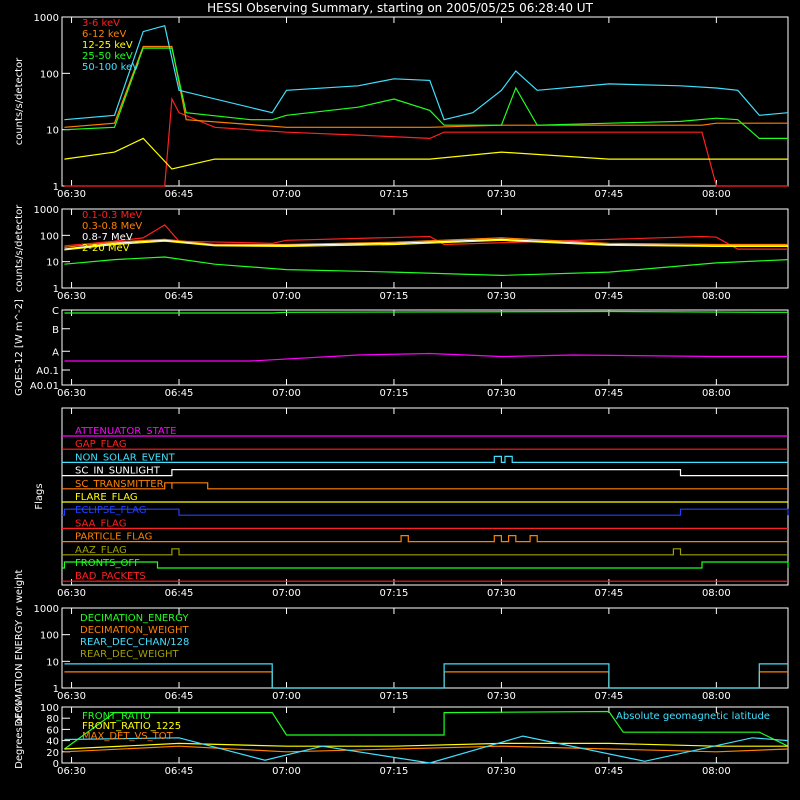 The image size is (800, 800). I want to click on legend-entry: 25-50 keV, so click(107, 56).